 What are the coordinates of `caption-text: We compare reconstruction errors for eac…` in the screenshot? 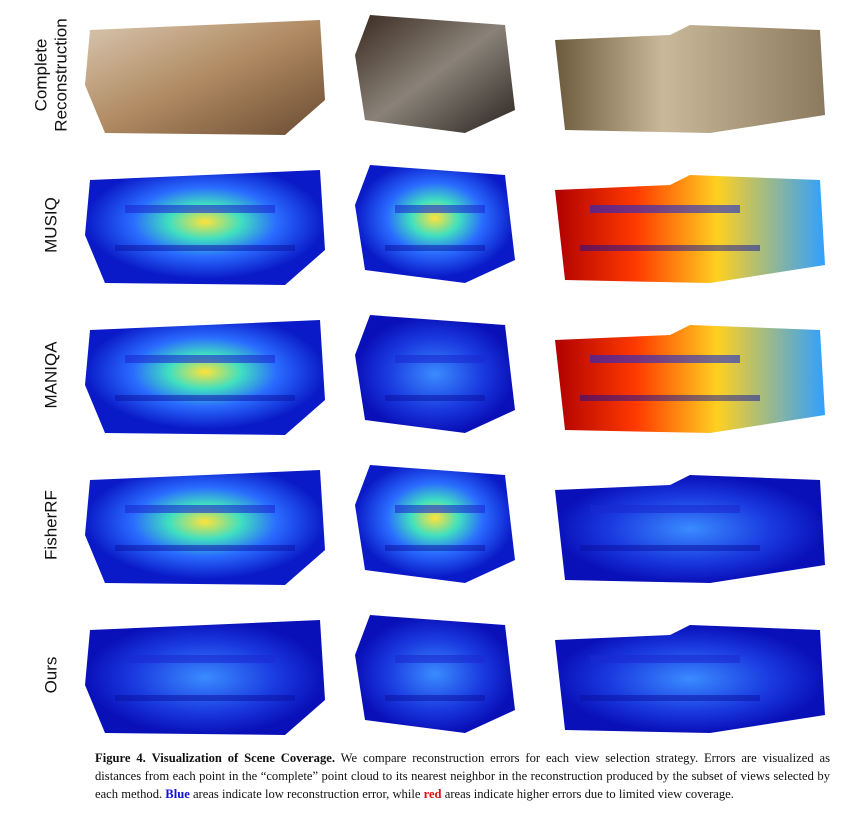 It's located at (463, 776).